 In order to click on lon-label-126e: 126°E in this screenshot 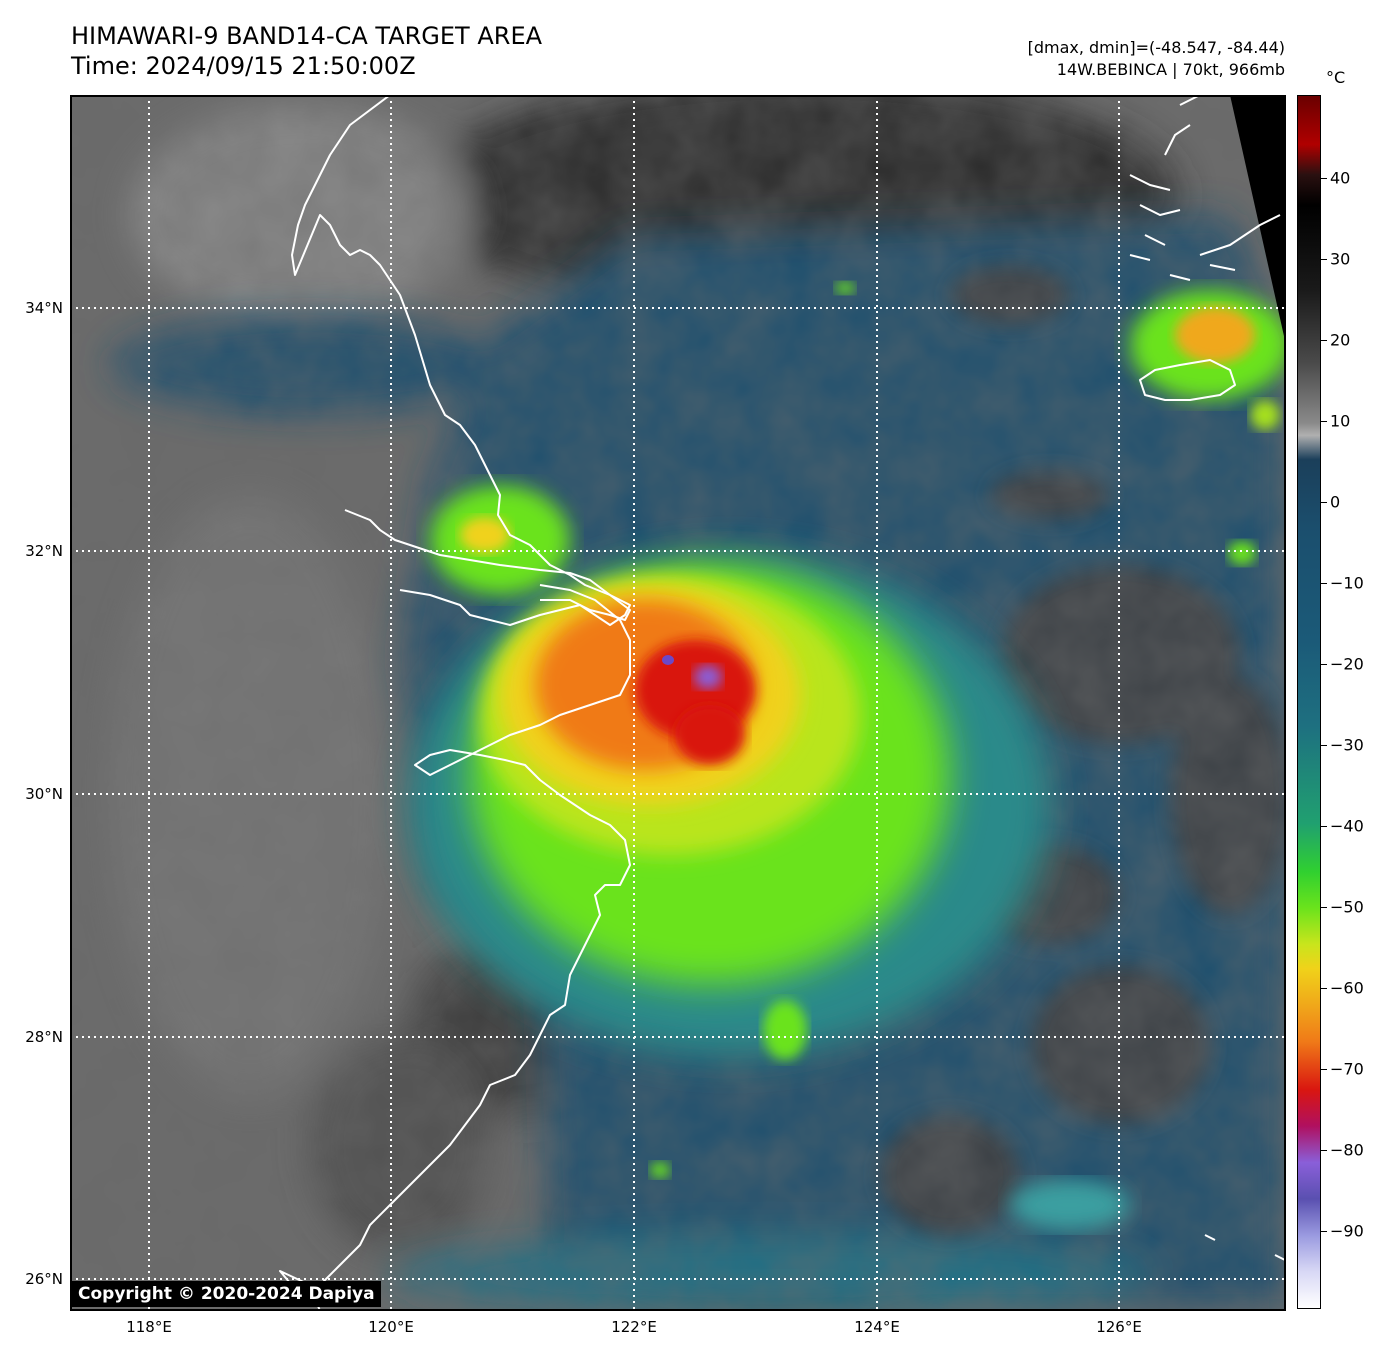, I will do `click(1119, 1327)`.